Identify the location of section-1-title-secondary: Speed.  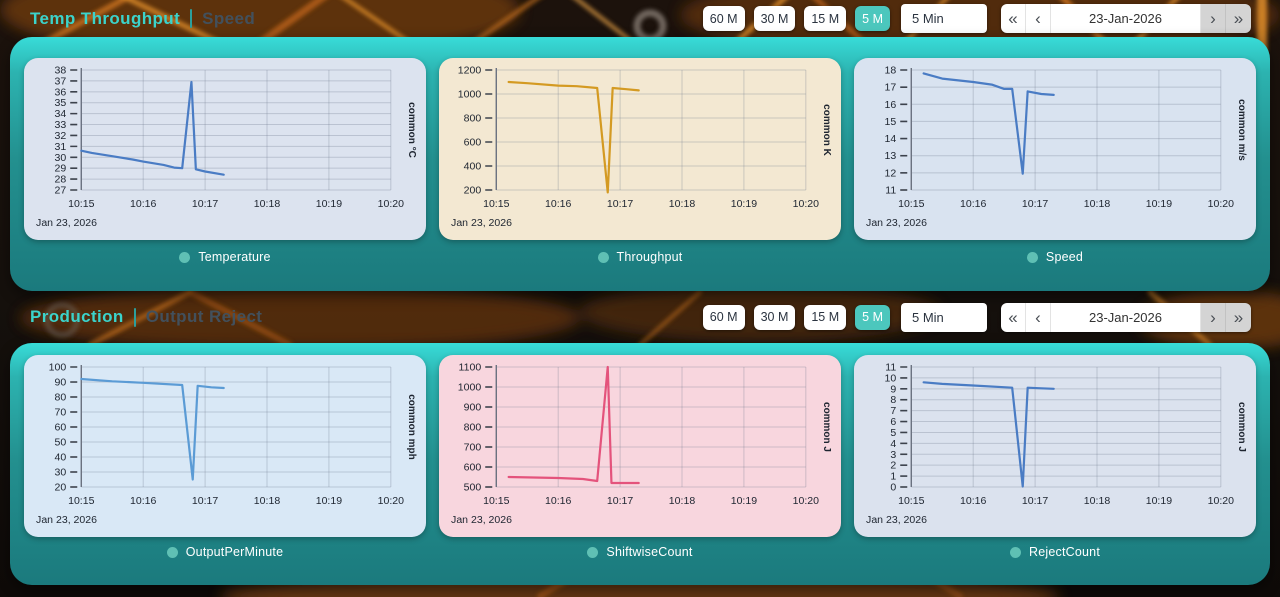
(229, 18).